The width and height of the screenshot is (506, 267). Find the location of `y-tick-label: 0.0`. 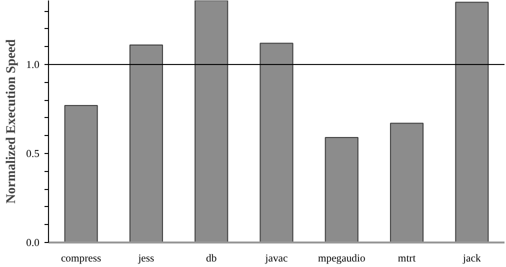

y-tick-label: 0.0 is located at coordinates (33, 243).